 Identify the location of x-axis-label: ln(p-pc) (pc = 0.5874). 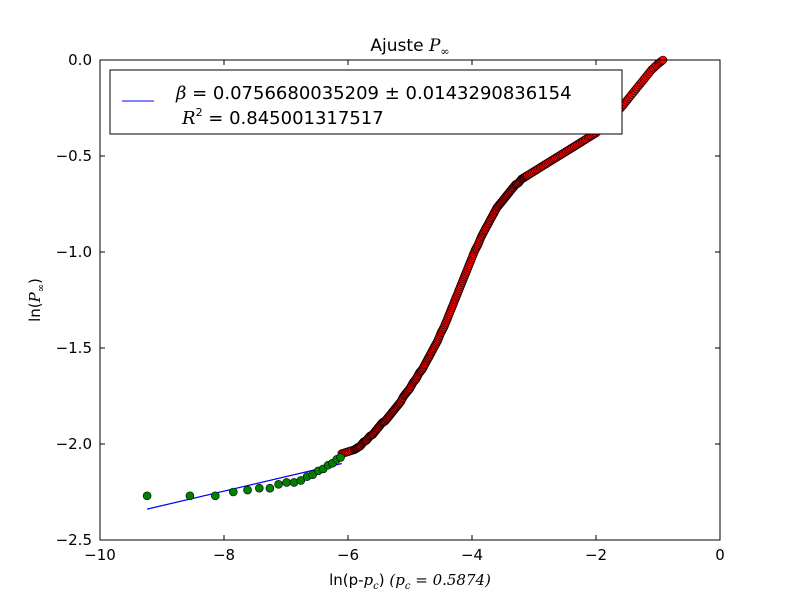
(410, 581).